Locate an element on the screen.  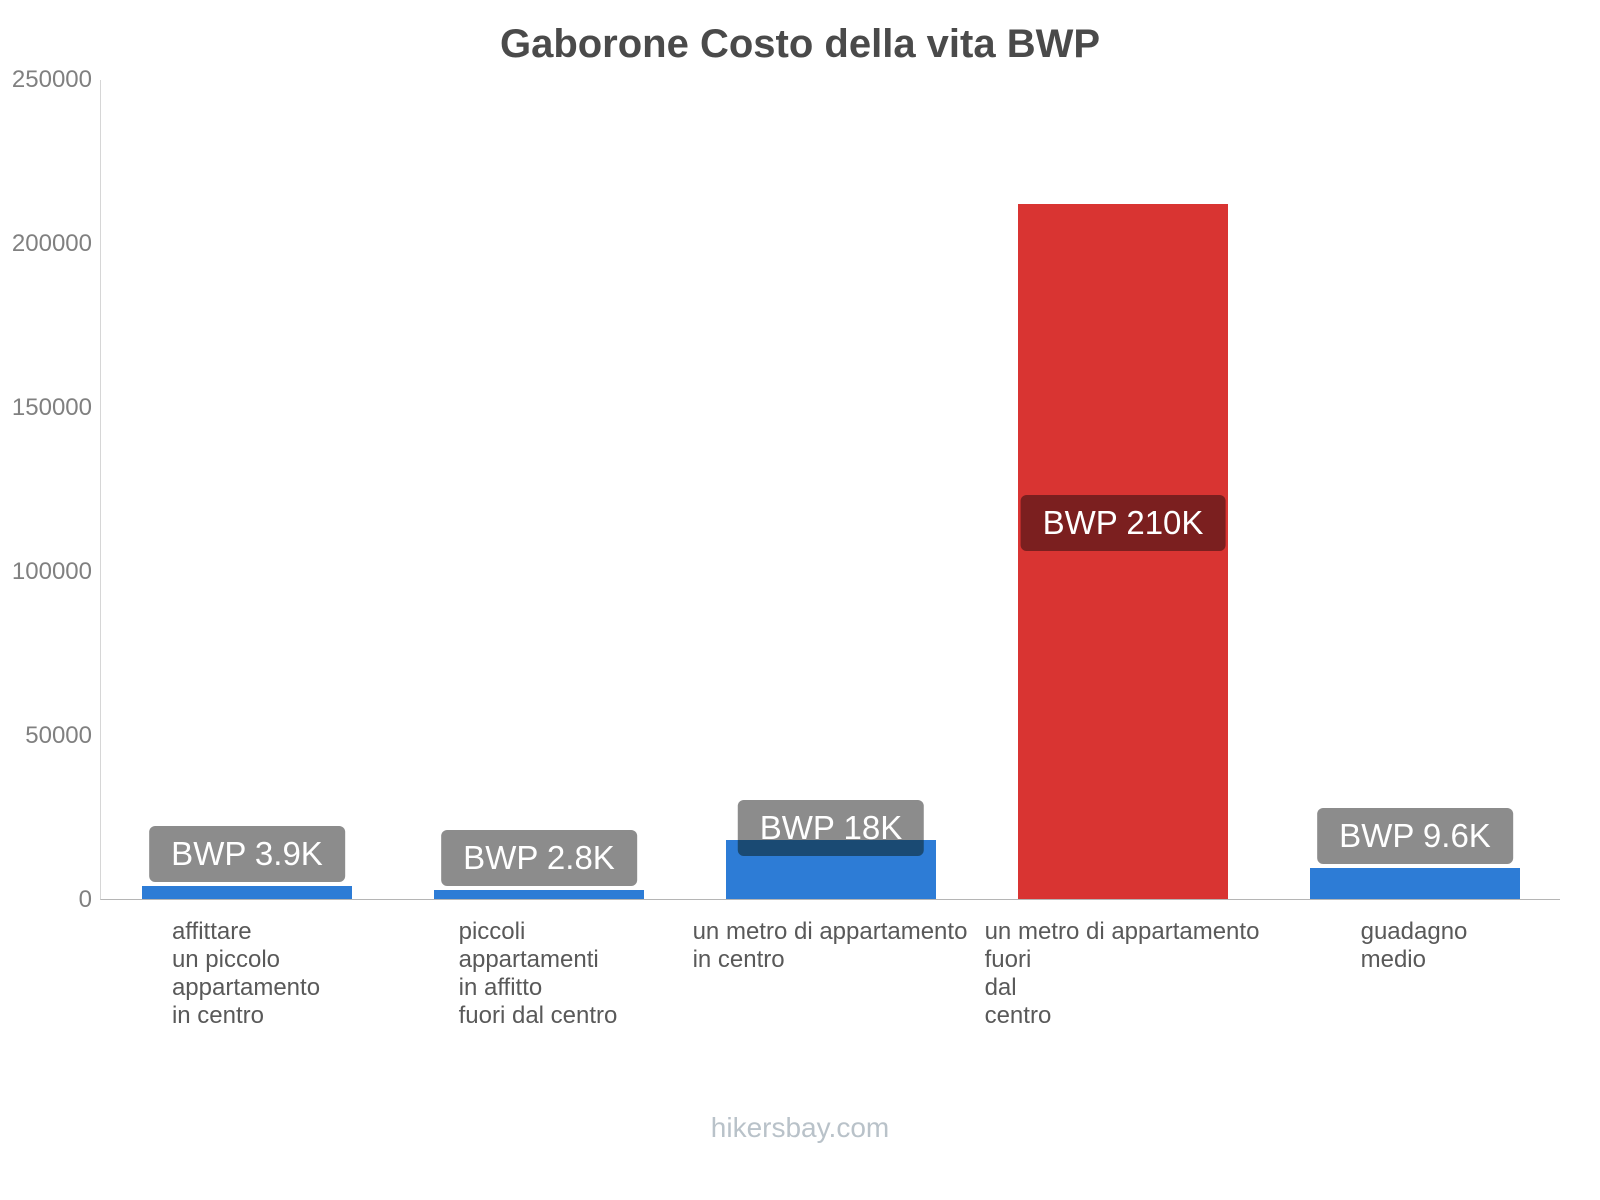
x-category-label-line: medio is located at coordinates (1393, 959).